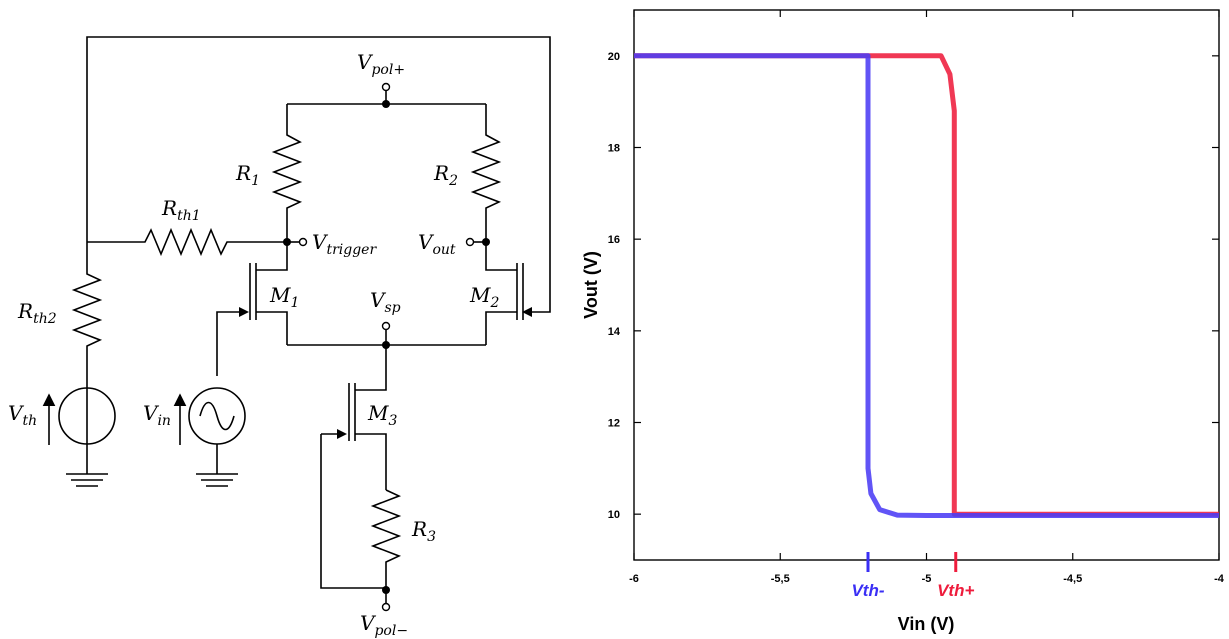 Image resolution: width=1229 pixels, height=639 pixels. What do you see at coordinates (247, 175) in the screenshot?
I see `label-r1: R1` at bounding box center [247, 175].